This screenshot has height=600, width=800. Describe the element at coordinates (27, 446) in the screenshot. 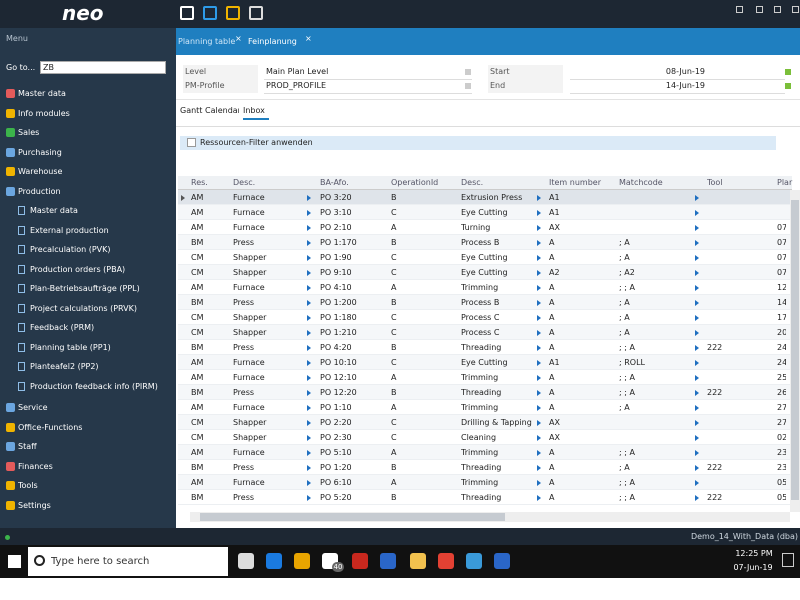

I see `menu-item: Staff` at that location.